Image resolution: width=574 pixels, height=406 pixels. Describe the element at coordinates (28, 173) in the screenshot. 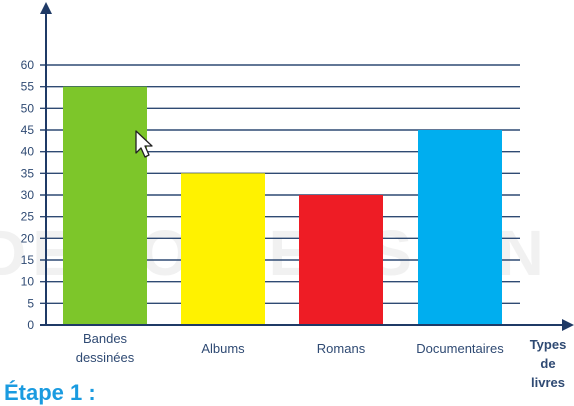

I see `y-tick-label: 35` at that location.